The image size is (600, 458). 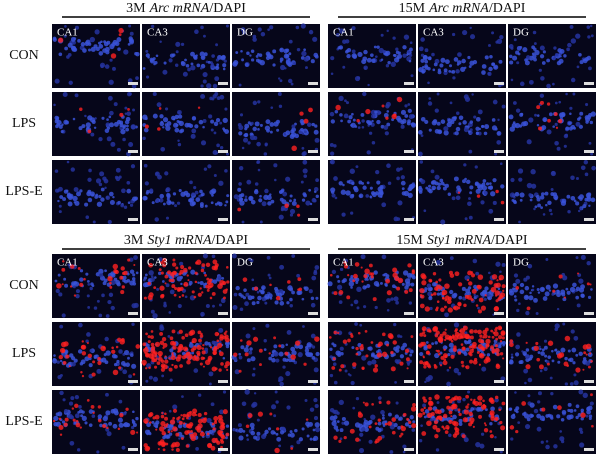 What do you see at coordinates (433, 263) in the screenshot?
I see `column-label: CA3` at bounding box center [433, 263].